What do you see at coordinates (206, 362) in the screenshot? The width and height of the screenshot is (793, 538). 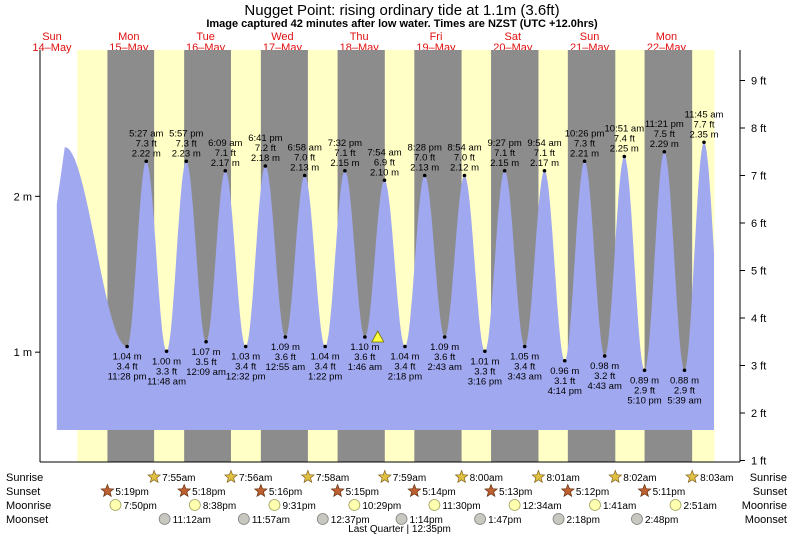 I see `low-tide-feet: 3.5 ft` at bounding box center [206, 362].